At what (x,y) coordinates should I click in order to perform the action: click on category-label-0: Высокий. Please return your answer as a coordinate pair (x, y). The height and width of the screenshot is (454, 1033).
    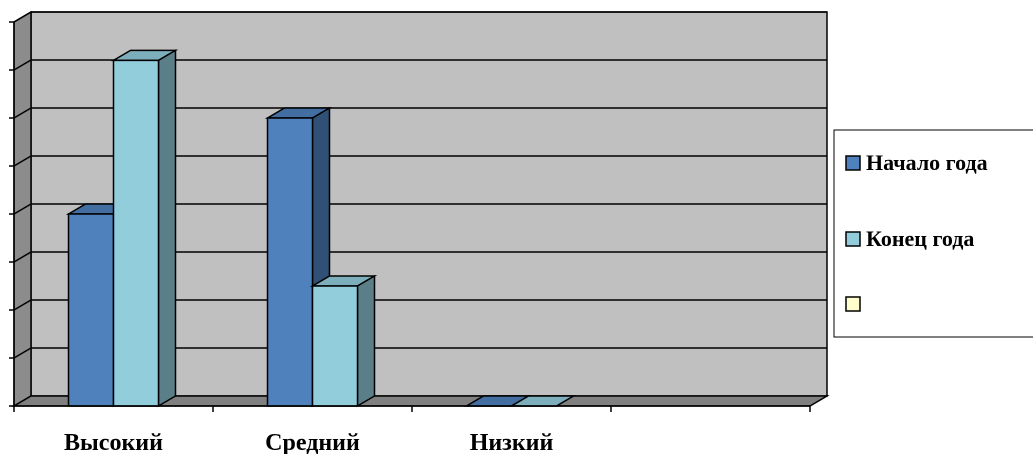
    Looking at the image, I should click on (113, 442).